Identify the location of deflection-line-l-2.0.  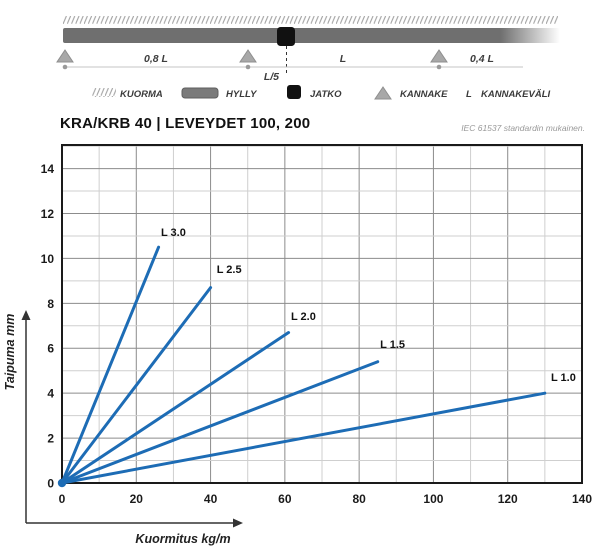
(175, 408).